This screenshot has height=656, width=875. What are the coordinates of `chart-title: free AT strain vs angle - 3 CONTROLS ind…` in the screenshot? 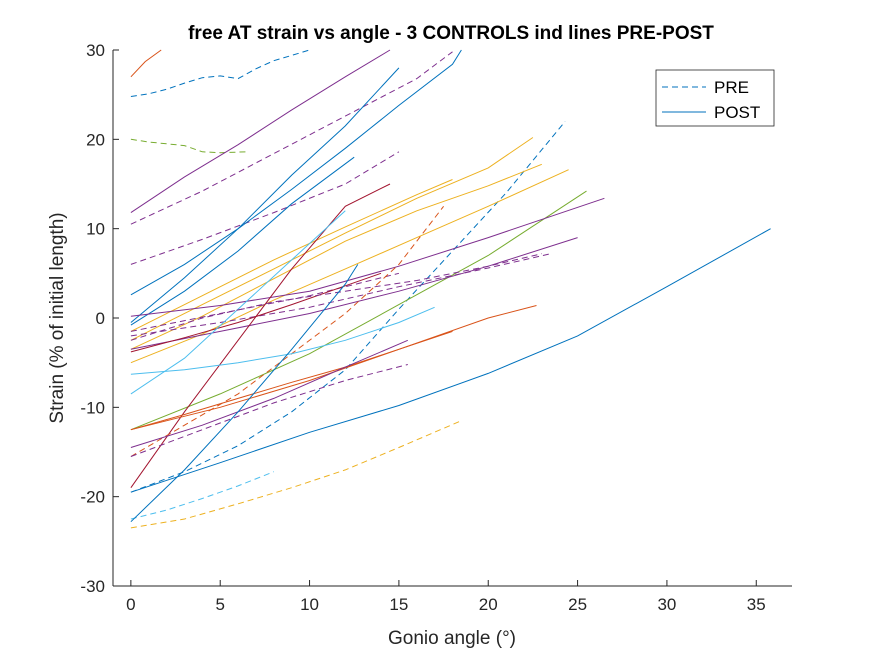 It's located at (451, 33).